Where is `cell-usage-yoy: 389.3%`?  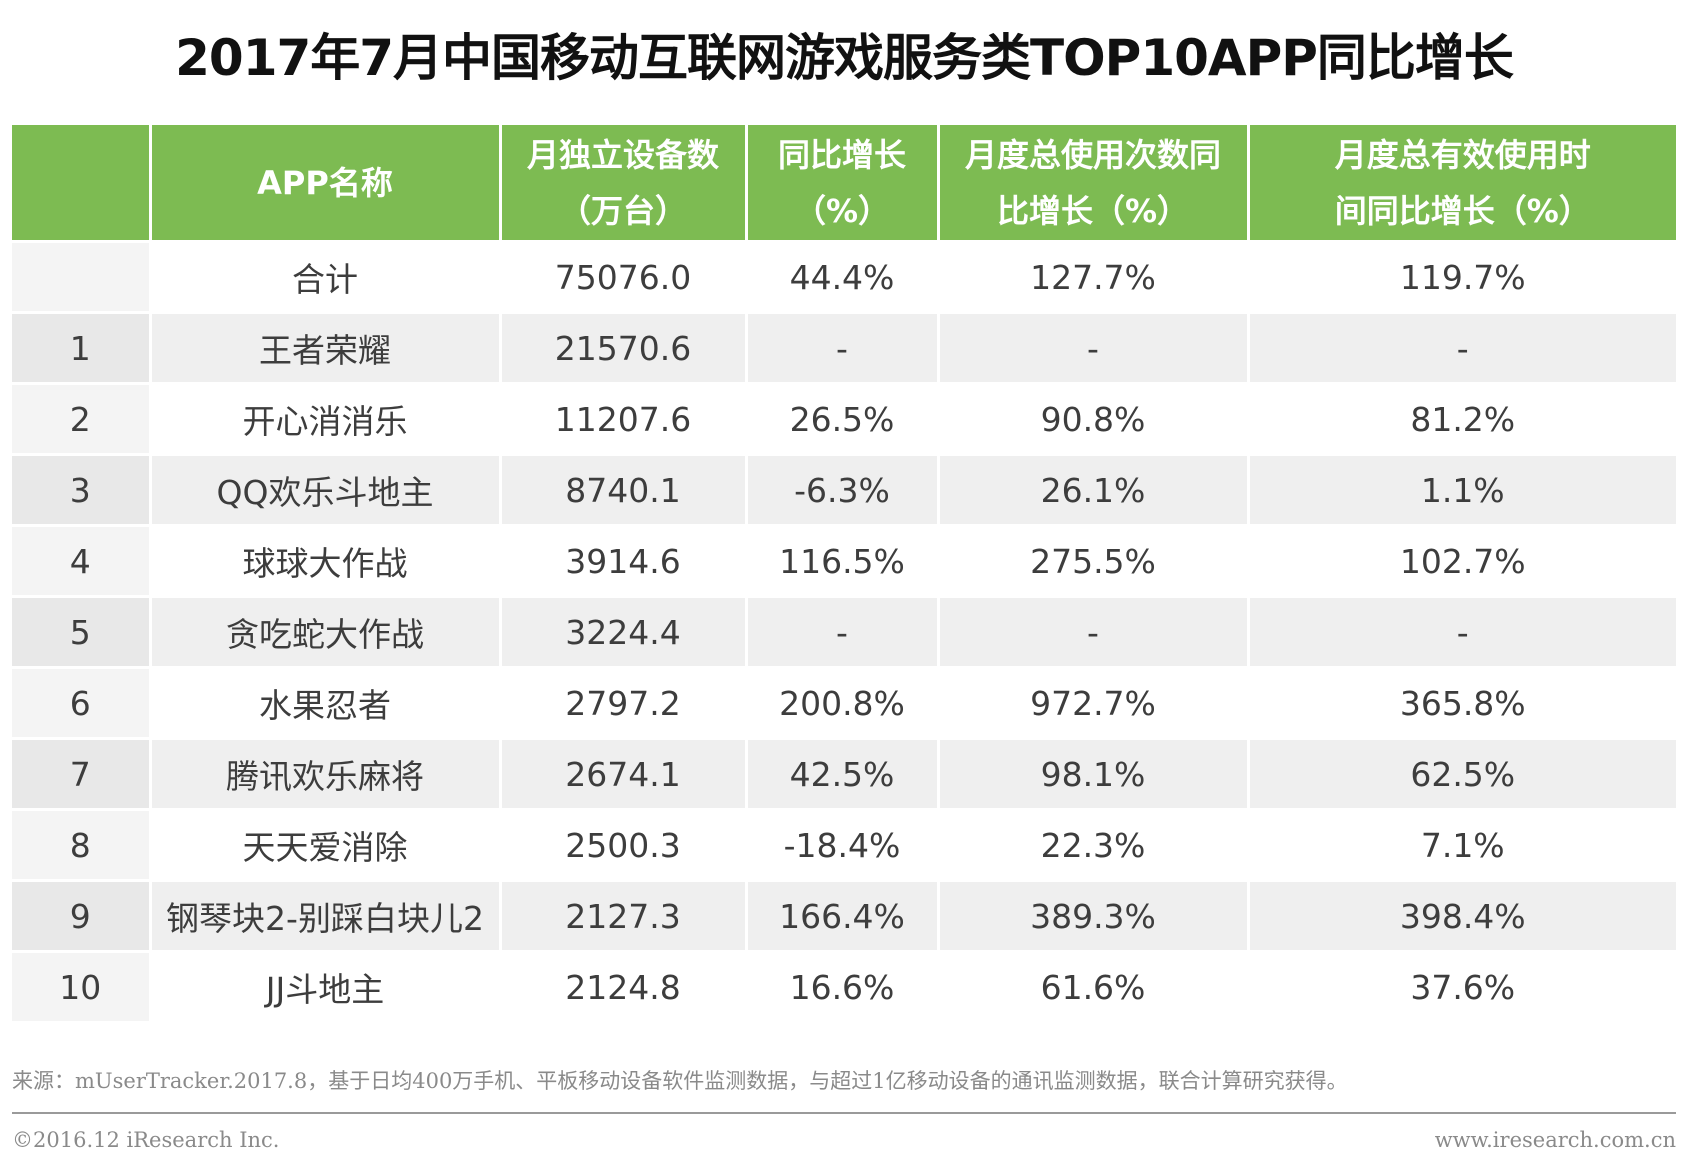
cell-usage-yoy: 389.3% is located at coordinates (1094, 916).